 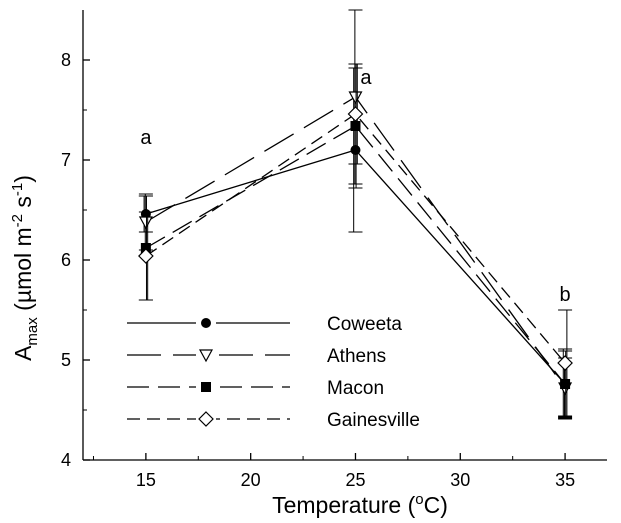 What do you see at coordinates (66, 460) in the screenshot?
I see `y-tick-label: 4` at bounding box center [66, 460].